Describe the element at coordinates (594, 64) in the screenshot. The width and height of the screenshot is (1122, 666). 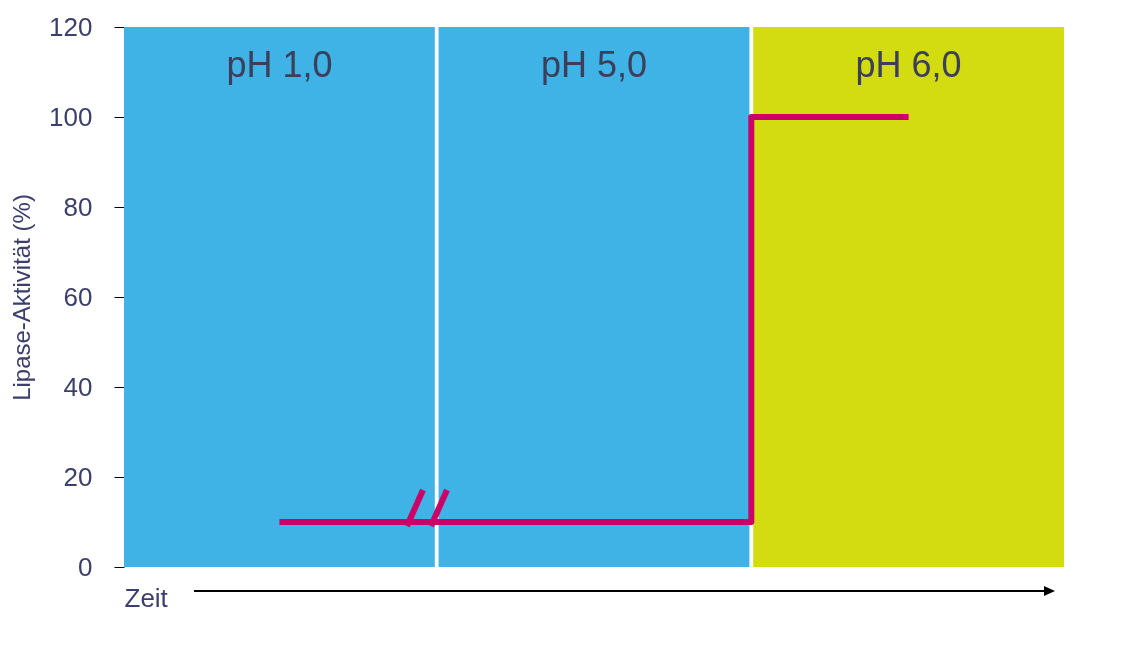
I see `x-tick-label: pH 5,0` at that location.